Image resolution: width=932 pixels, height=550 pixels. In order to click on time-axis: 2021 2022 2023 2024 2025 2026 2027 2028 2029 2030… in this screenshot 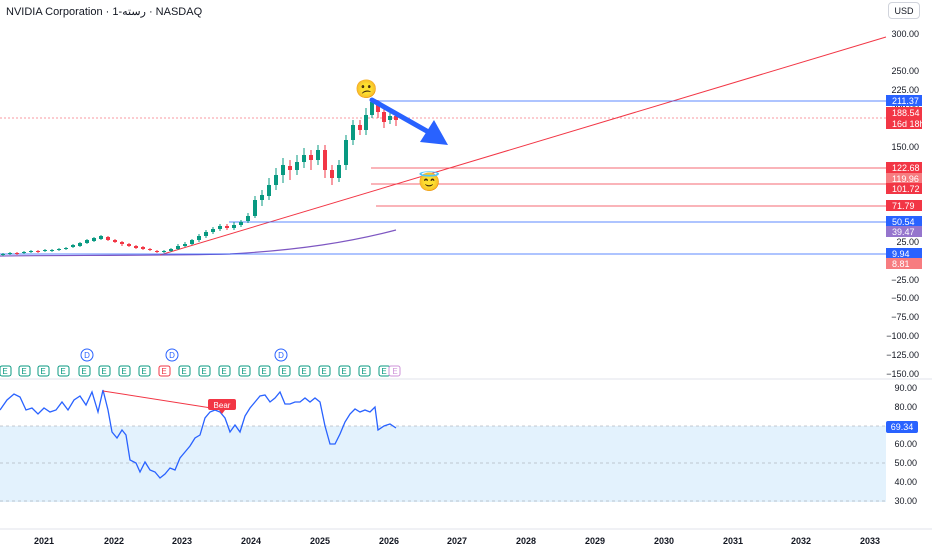, I will do `click(457, 541)`.